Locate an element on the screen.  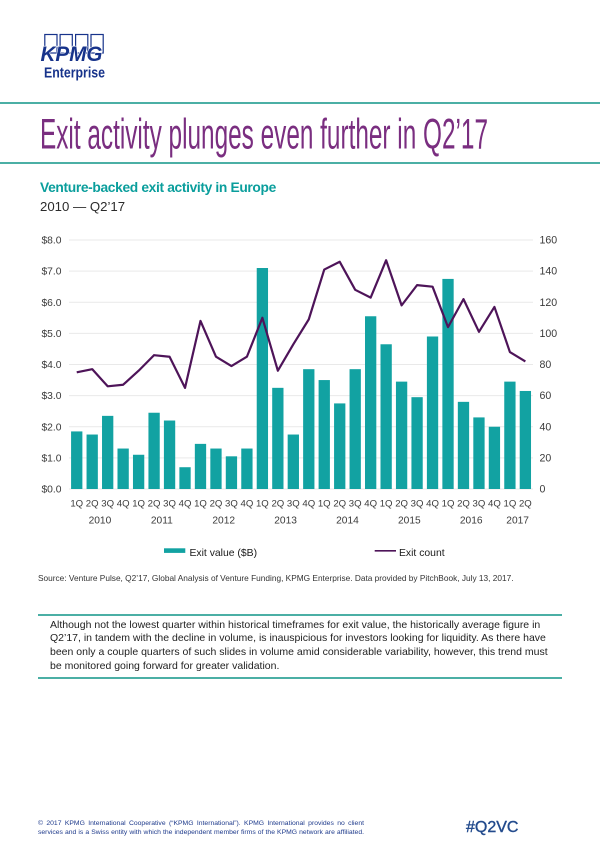
svg-text: $2.0 is located at coordinates (51, 427).